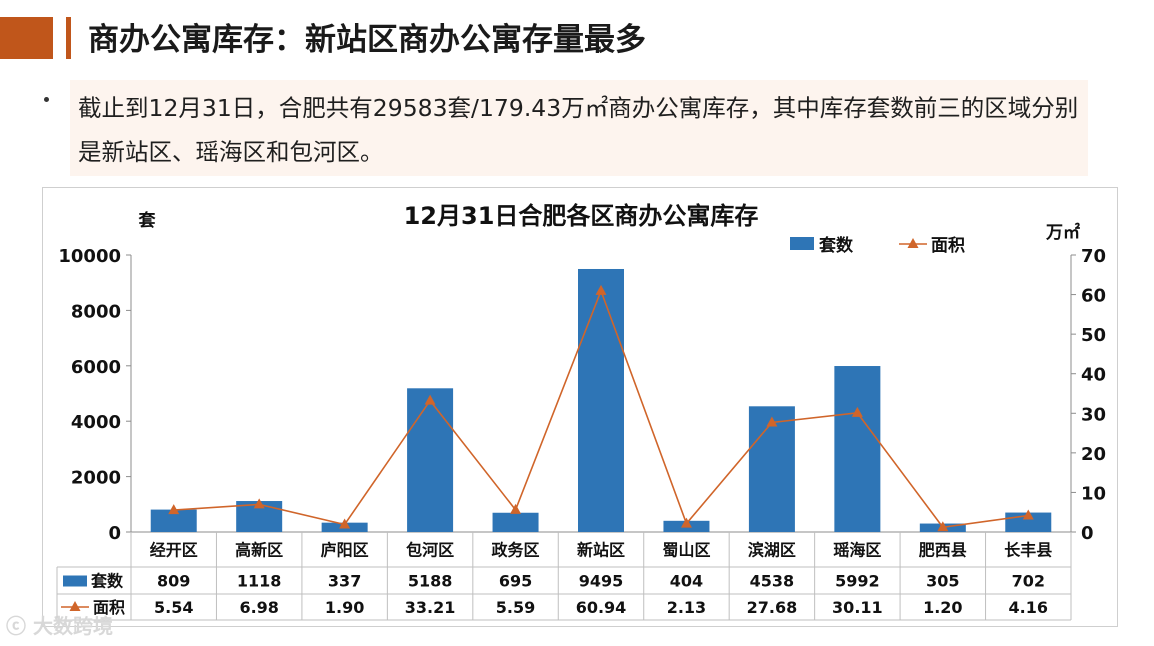 This screenshot has width=1154, height=646. I want to click on table-cell-area: 1.20, so click(942, 607).